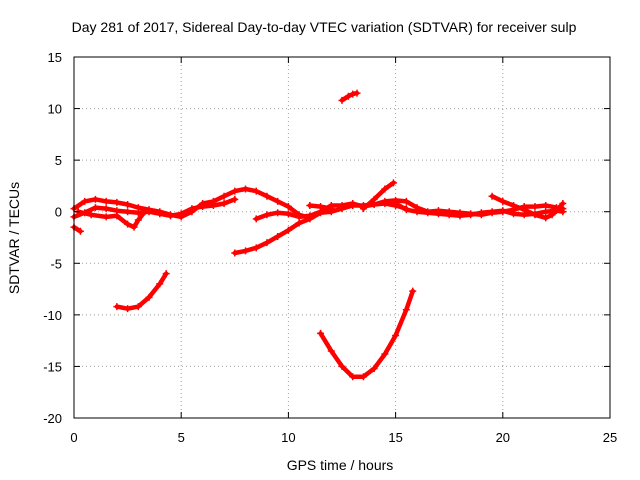 The height and width of the screenshot is (480, 640). What do you see at coordinates (503, 437) in the screenshot?
I see `x-tick-label: 20` at bounding box center [503, 437].